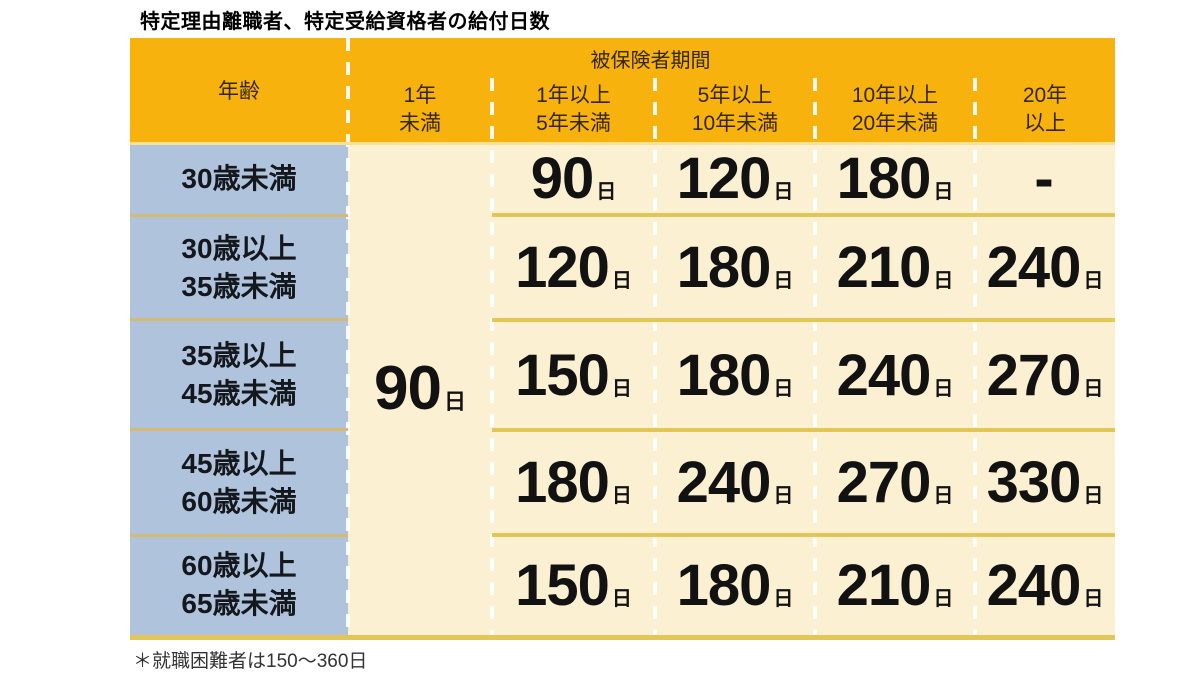 This screenshot has height=675, width=1200. I want to click on age-column-header: 年齢, so click(239, 90).